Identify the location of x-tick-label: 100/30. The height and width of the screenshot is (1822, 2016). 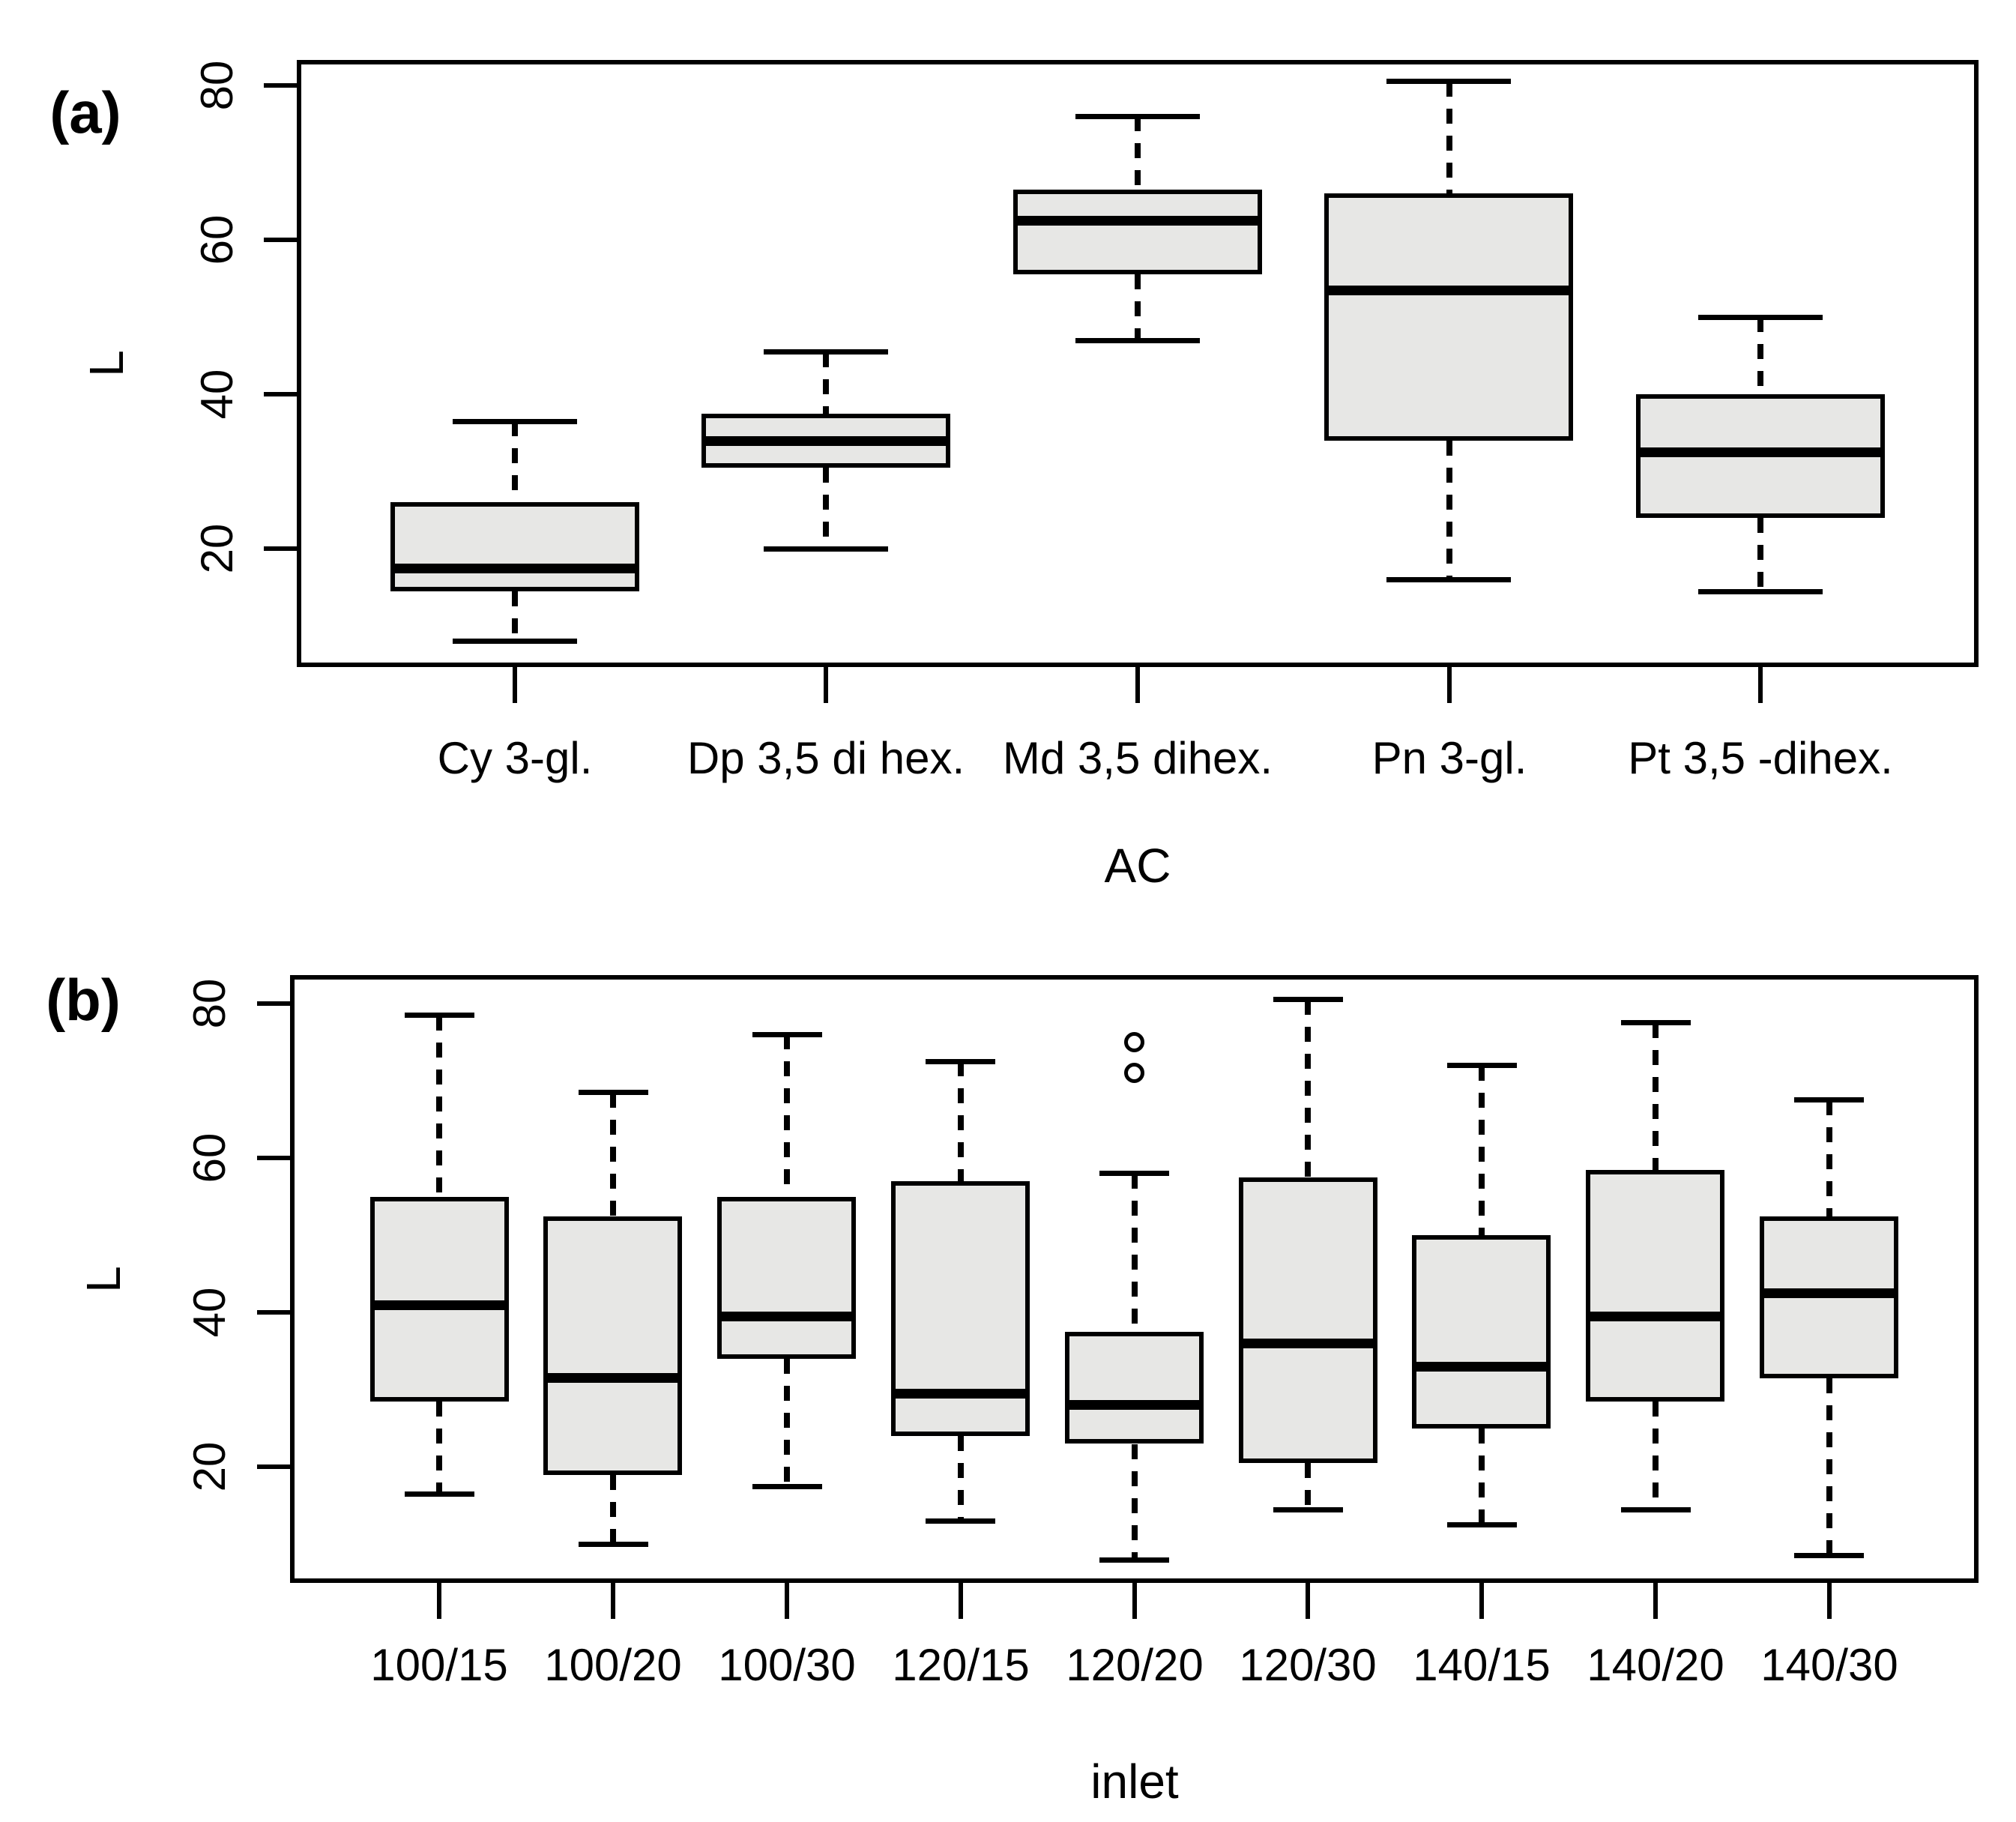
(787, 1665).